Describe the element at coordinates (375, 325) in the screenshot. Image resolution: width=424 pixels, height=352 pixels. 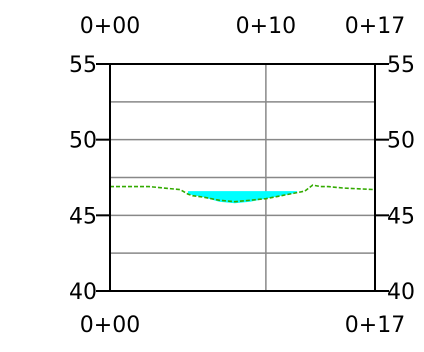
I see `bottom-station-label: 0+17` at that location.